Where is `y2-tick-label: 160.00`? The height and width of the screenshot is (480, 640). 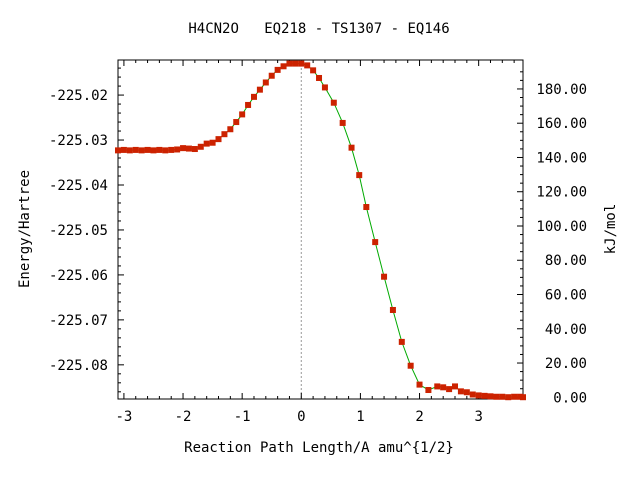 y2-tick-label: 160.00 is located at coordinates (561, 124).